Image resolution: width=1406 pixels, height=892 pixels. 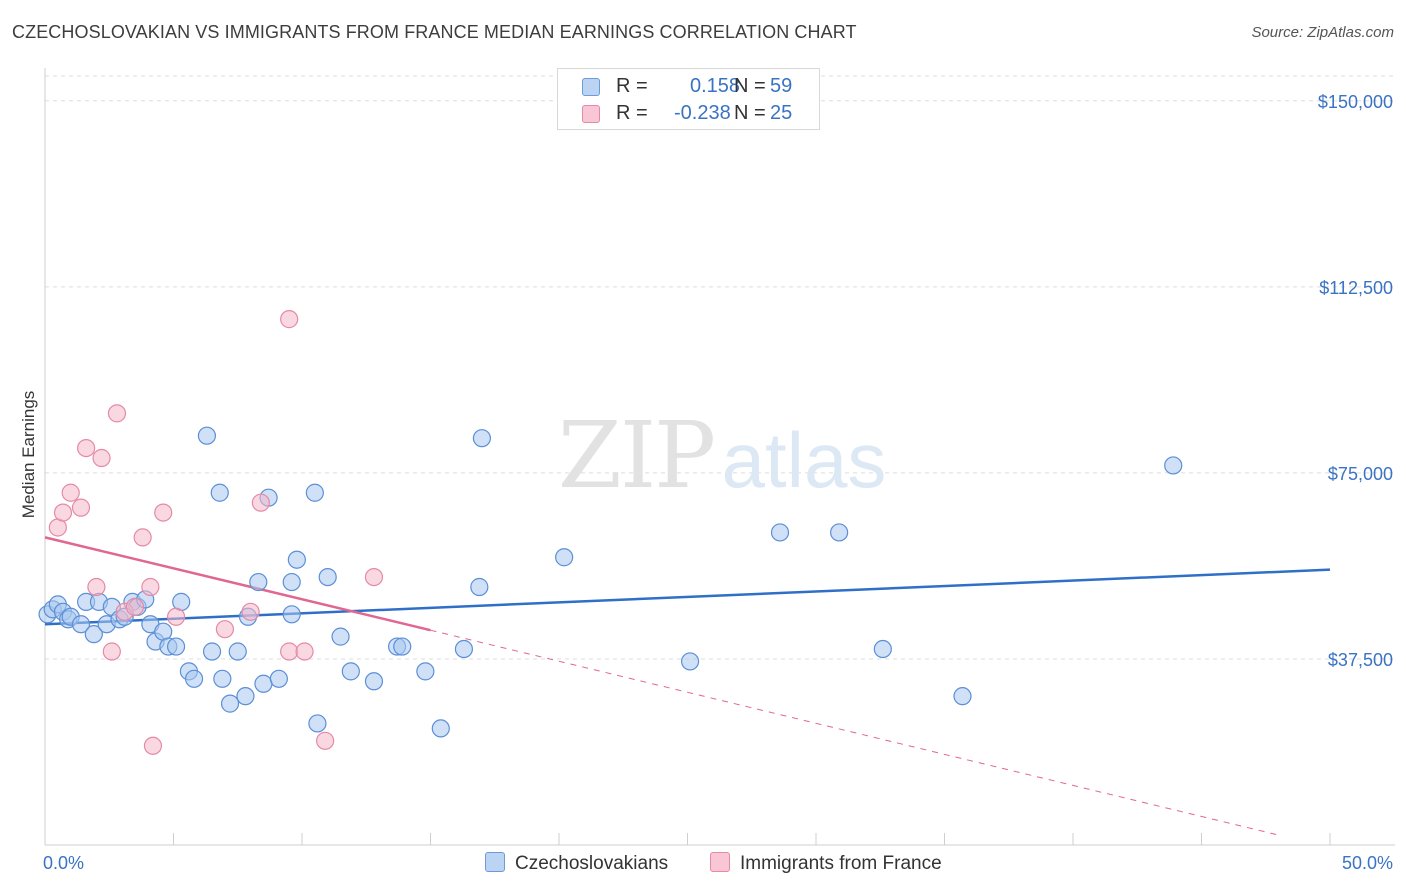 What do you see at coordinates (720, 862) in the screenshot?
I see `bottom-legend-swatch-pink` at bounding box center [720, 862].